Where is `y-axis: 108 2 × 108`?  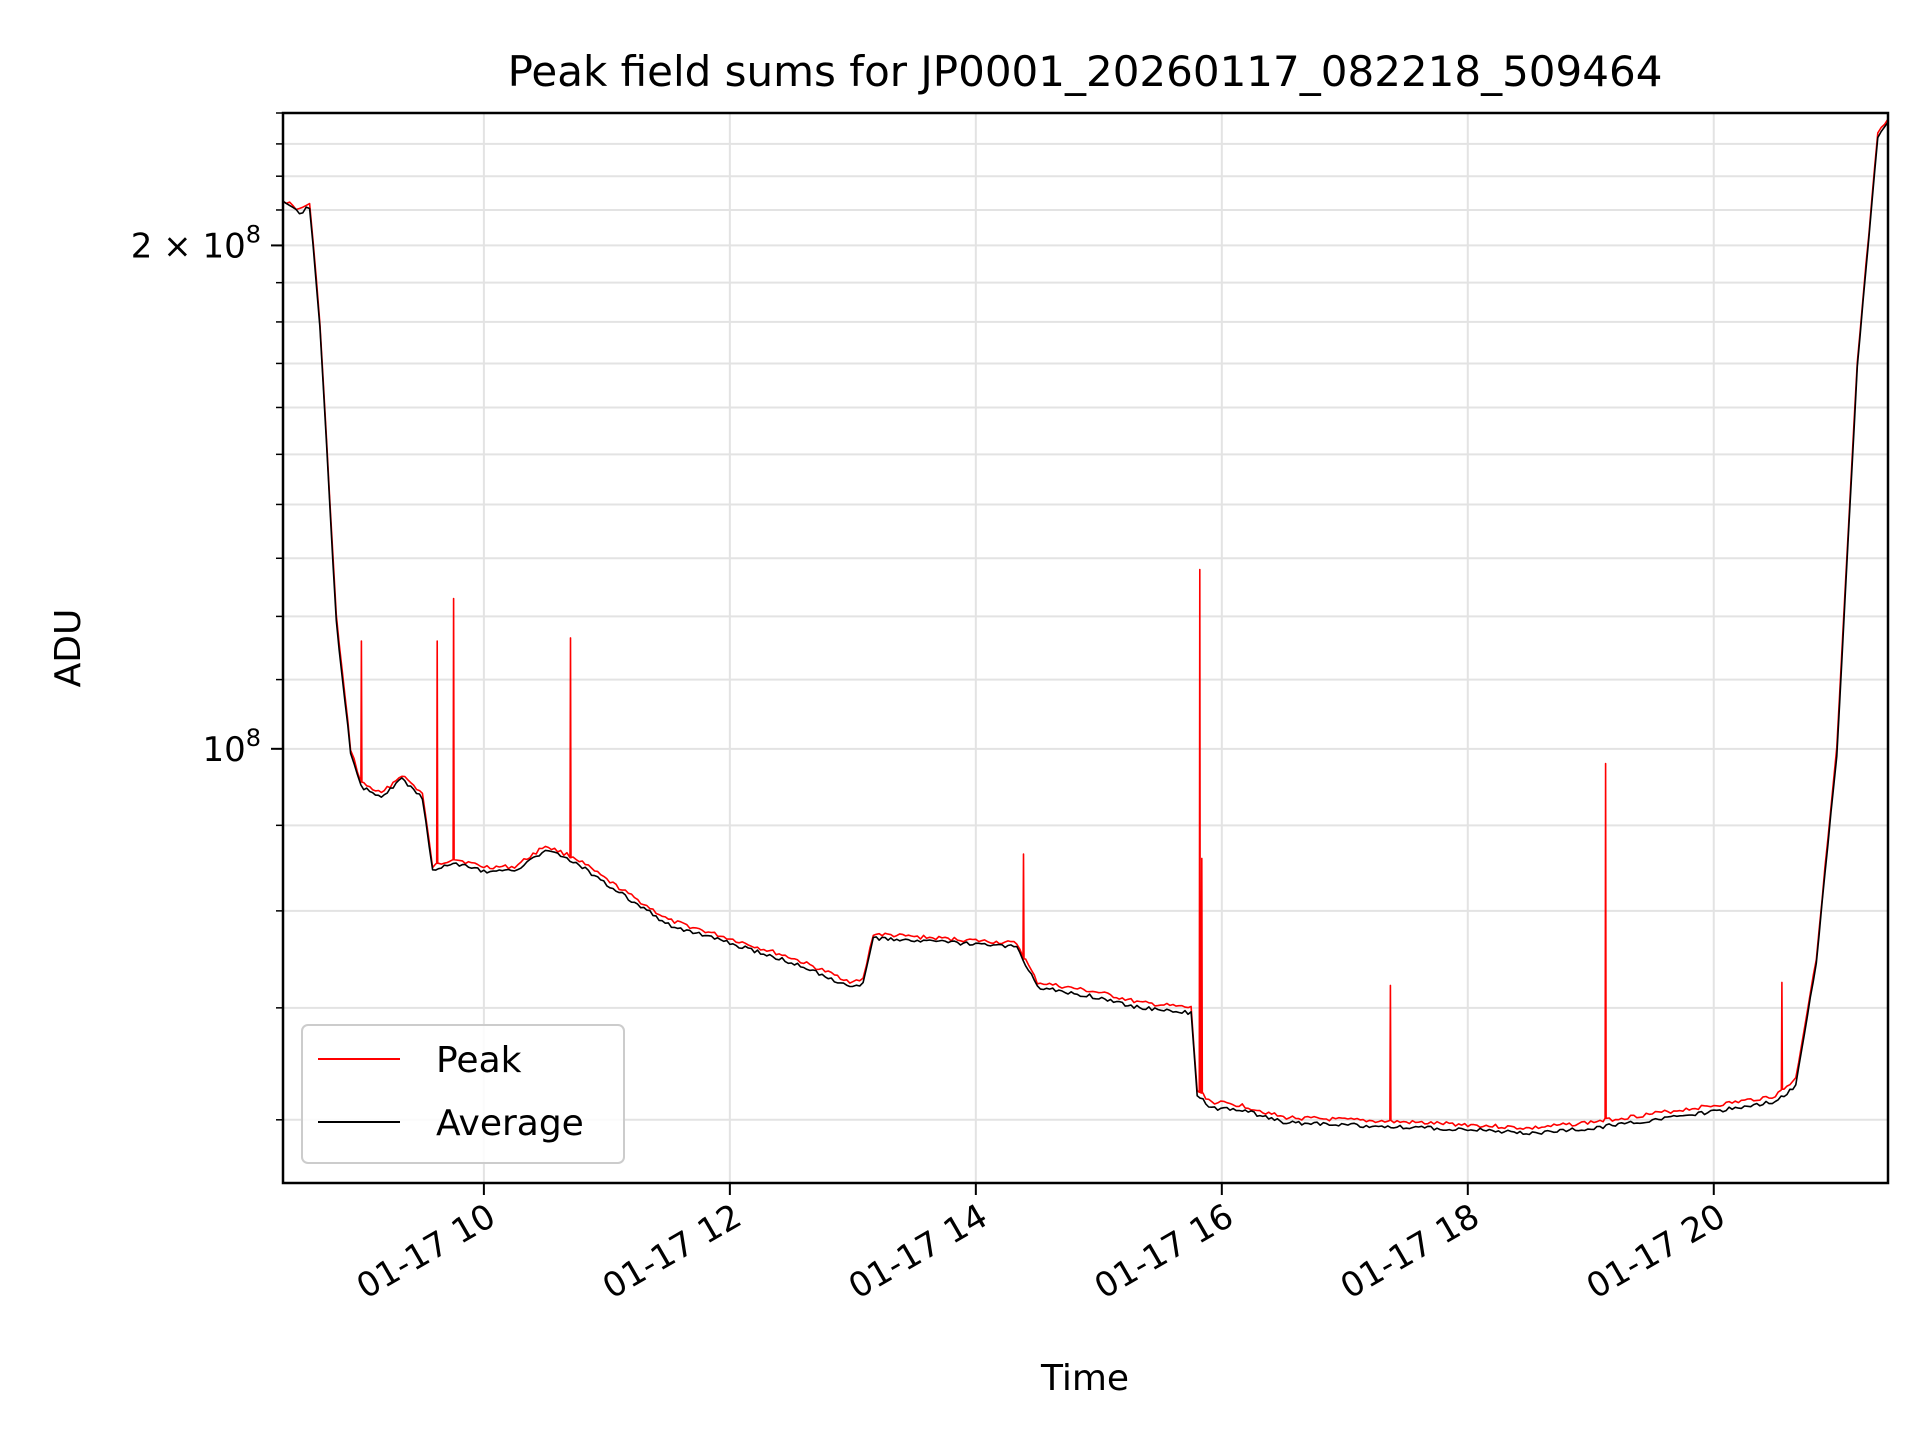 y-axis: 108 2 × 108 is located at coordinates (207, 616).